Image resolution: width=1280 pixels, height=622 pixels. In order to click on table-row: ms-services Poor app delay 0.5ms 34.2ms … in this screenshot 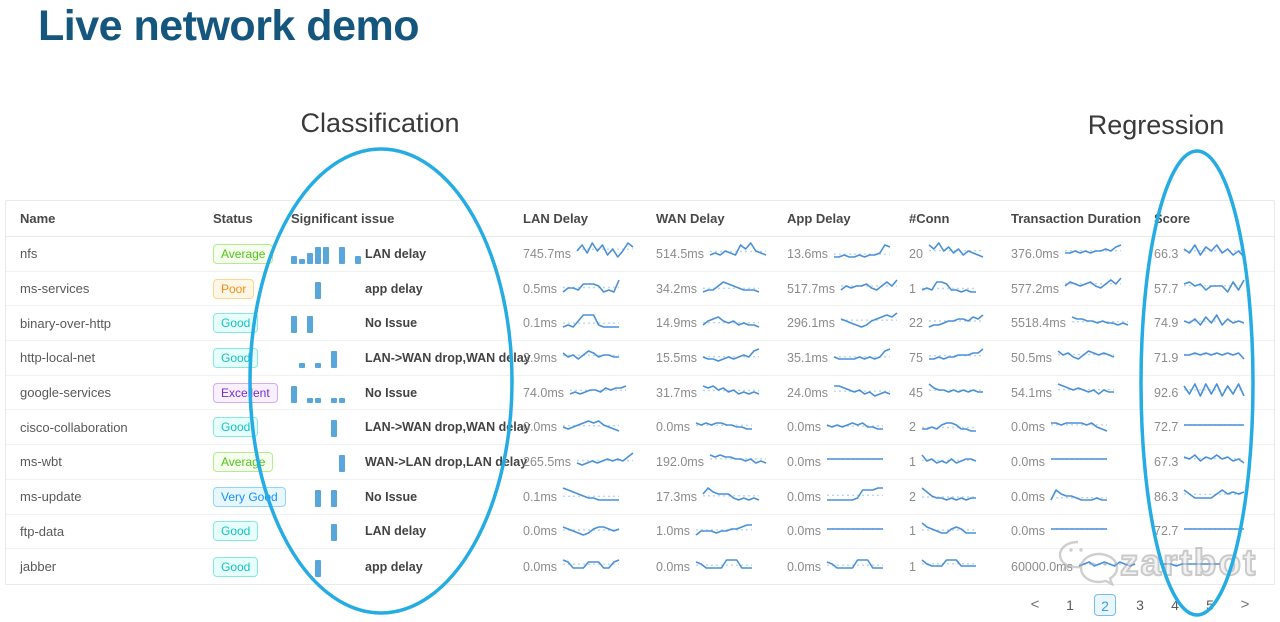, I will do `click(640, 289)`.